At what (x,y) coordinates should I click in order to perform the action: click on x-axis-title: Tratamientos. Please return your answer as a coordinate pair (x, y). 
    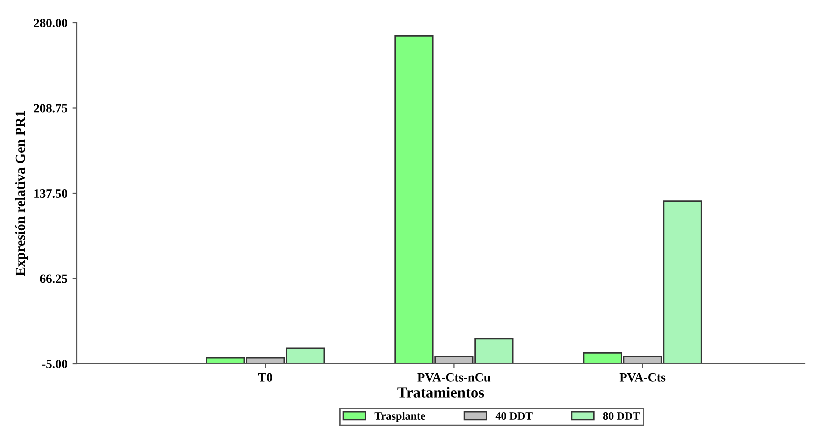
    Looking at the image, I should click on (441, 392).